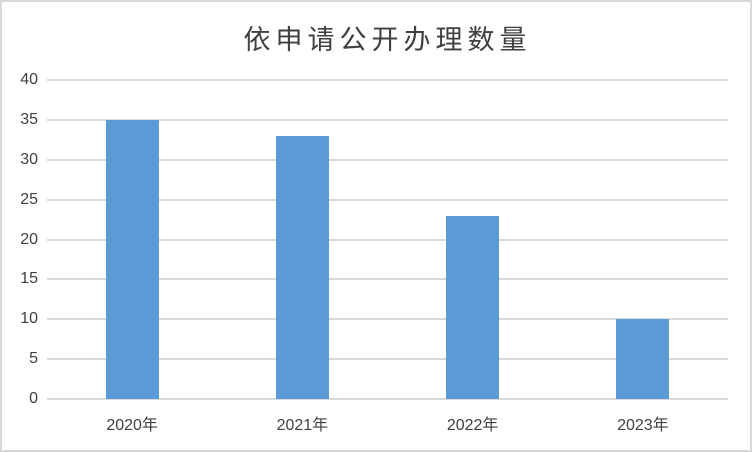 The width and height of the screenshot is (752, 452). What do you see at coordinates (387, 40) in the screenshot?
I see `chart-title: 依申请公开办理数量` at bounding box center [387, 40].